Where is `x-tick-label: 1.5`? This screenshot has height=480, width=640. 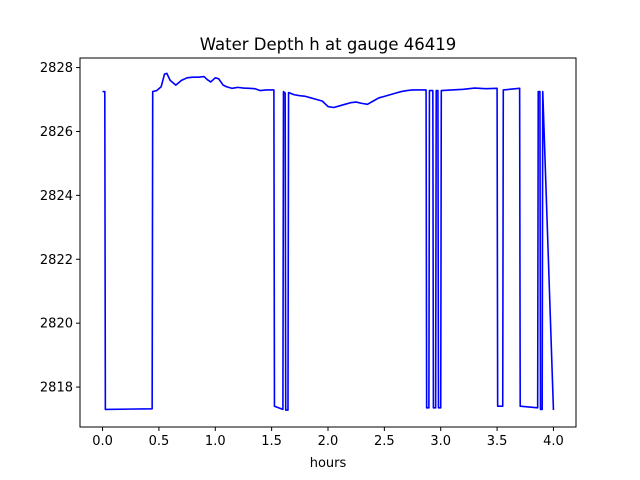 x-tick-label: 1.5 is located at coordinates (271, 441).